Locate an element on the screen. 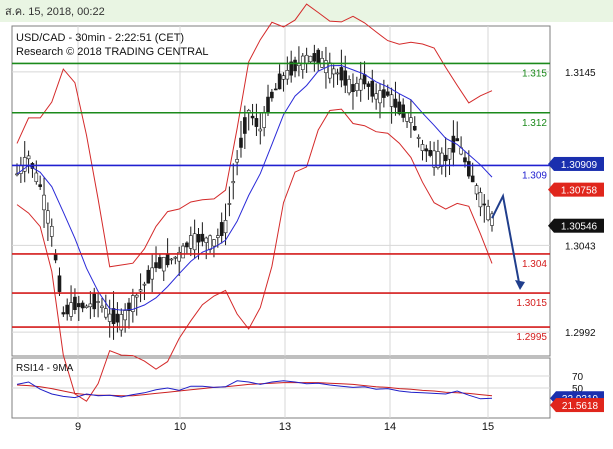 This screenshot has height=449, width=613. chart-title: USD/CAD - 30min - 2:22:51 (CET) is located at coordinates (100, 38).